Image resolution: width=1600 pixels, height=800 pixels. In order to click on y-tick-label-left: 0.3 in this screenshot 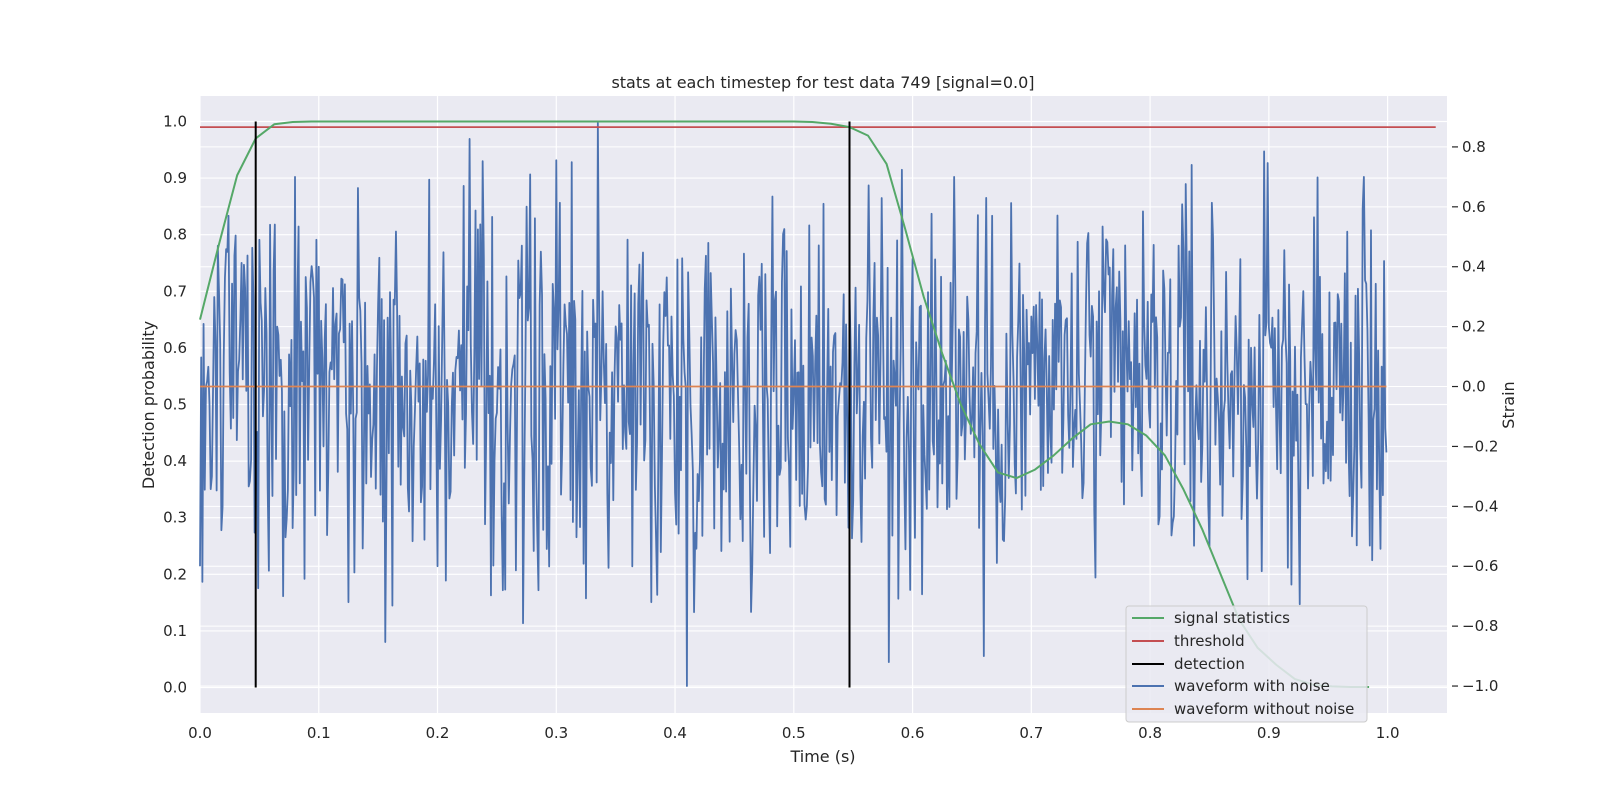, I will do `click(175, 518)`.